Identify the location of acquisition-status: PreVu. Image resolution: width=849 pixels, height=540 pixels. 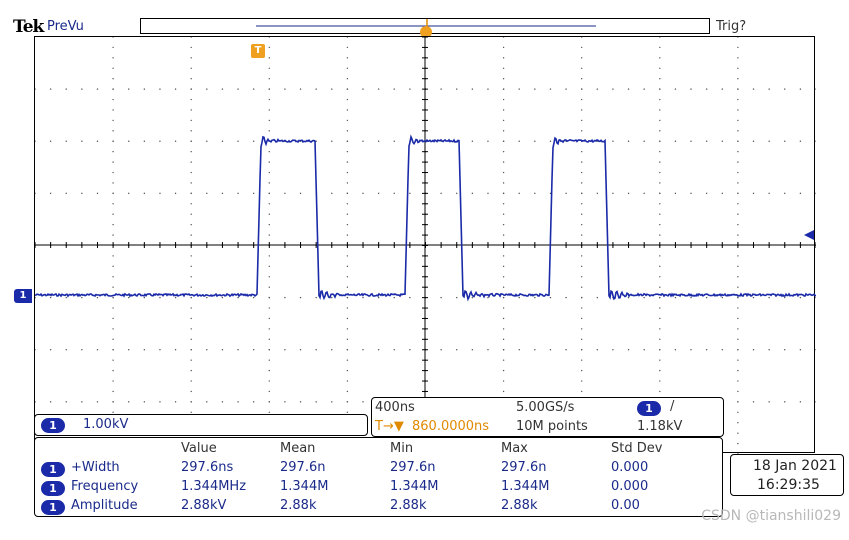
(65, 26).